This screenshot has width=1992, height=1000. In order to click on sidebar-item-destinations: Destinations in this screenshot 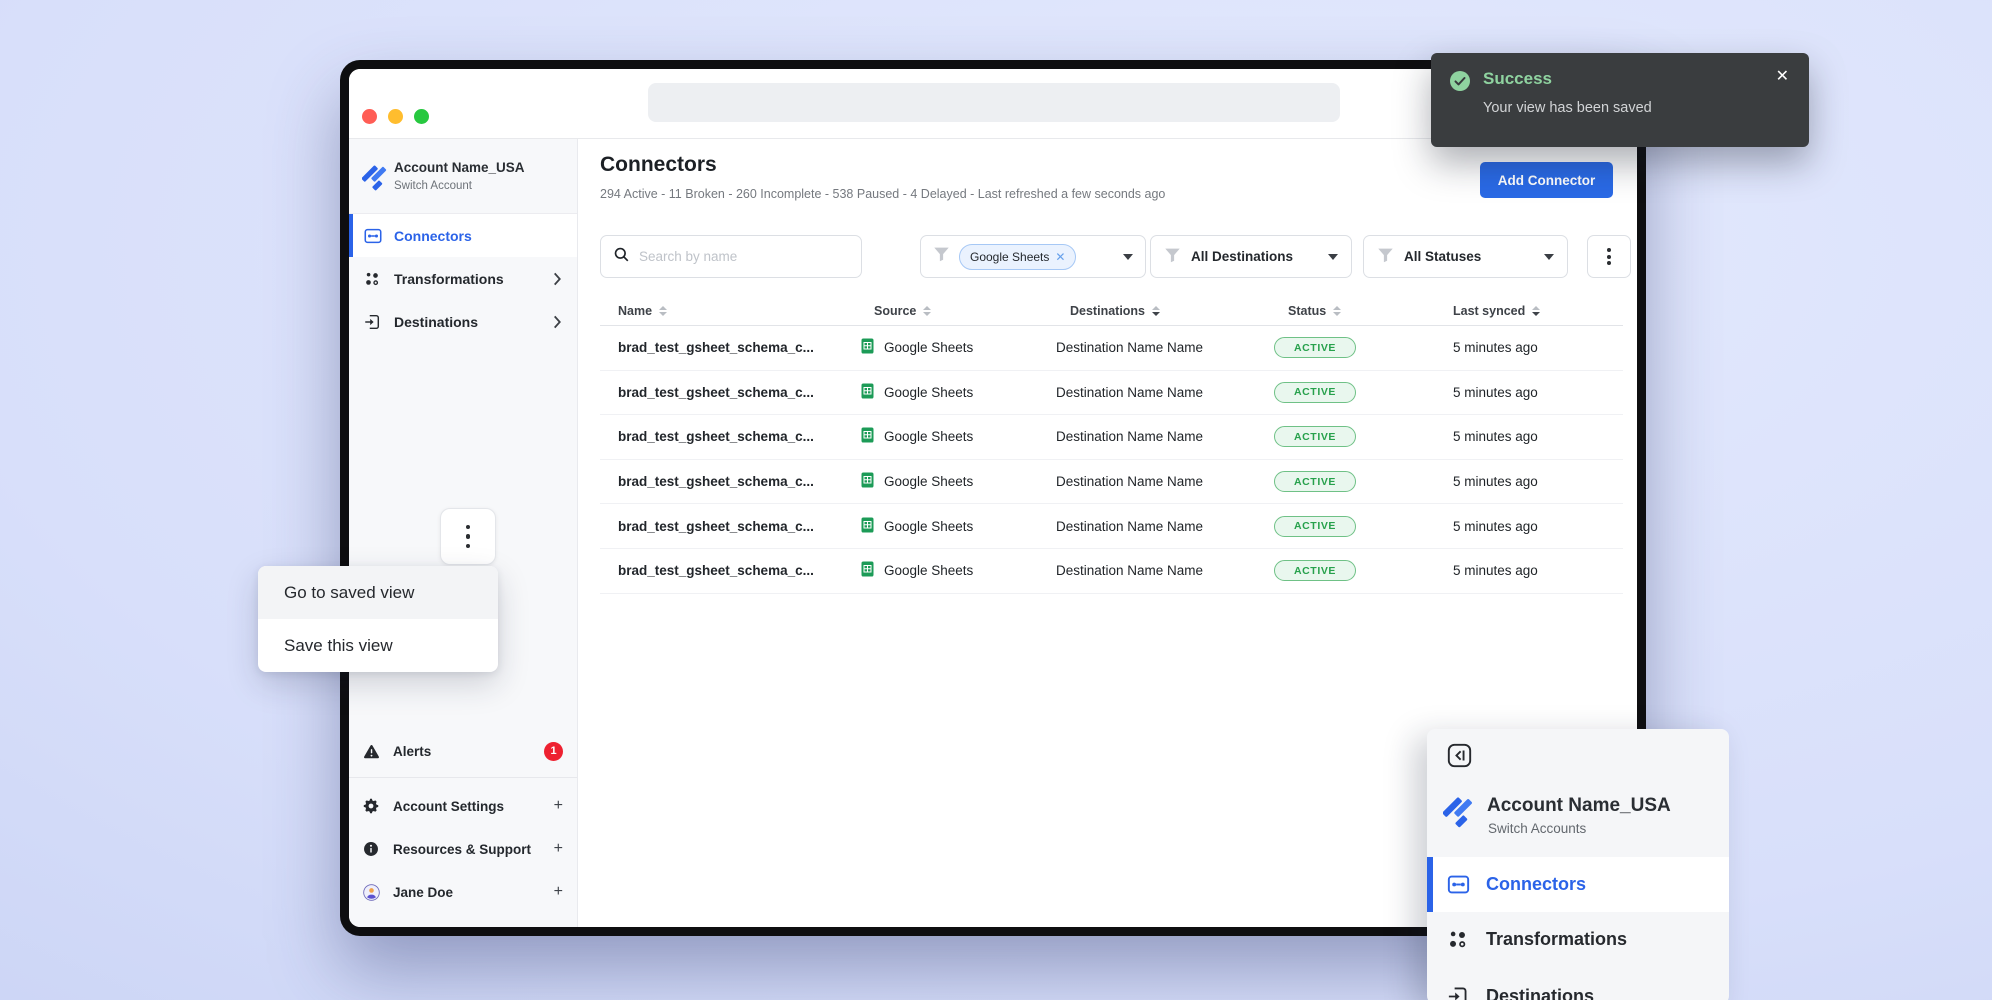, I will do `click(463, 321)`.